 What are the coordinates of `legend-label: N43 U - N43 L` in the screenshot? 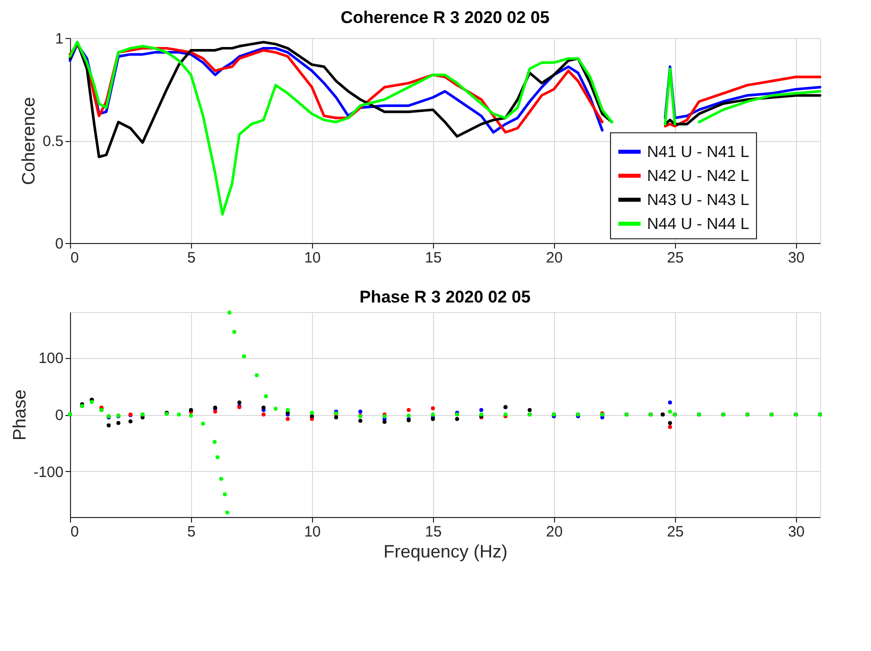 It's located at (698, 200).